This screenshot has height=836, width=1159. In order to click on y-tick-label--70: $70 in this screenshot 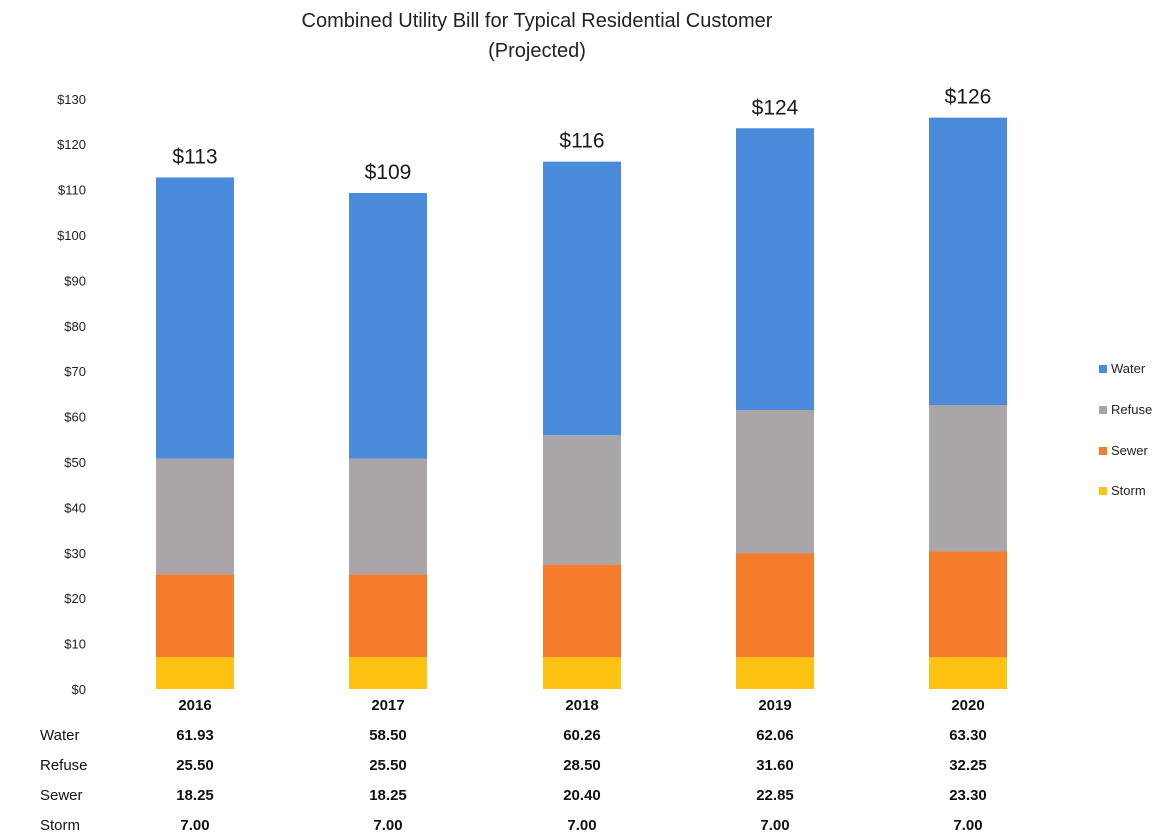, I will do `click(75, 371)`.